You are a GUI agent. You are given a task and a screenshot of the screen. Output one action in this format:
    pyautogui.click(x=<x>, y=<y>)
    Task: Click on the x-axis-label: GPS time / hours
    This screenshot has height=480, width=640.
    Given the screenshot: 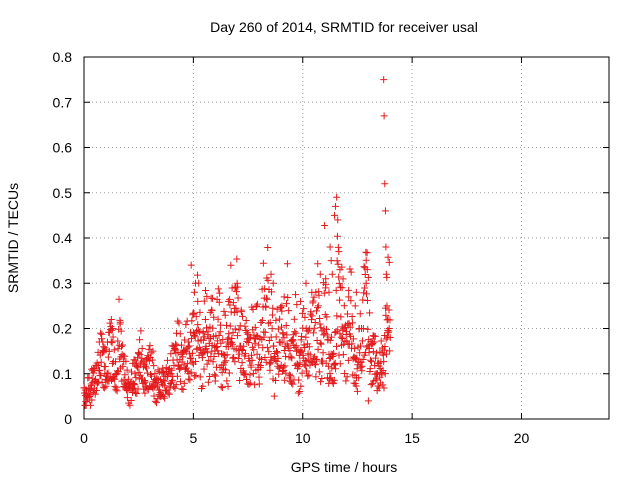 What is the action you would take?
    pyautogui.click(x=344, y=467)
    